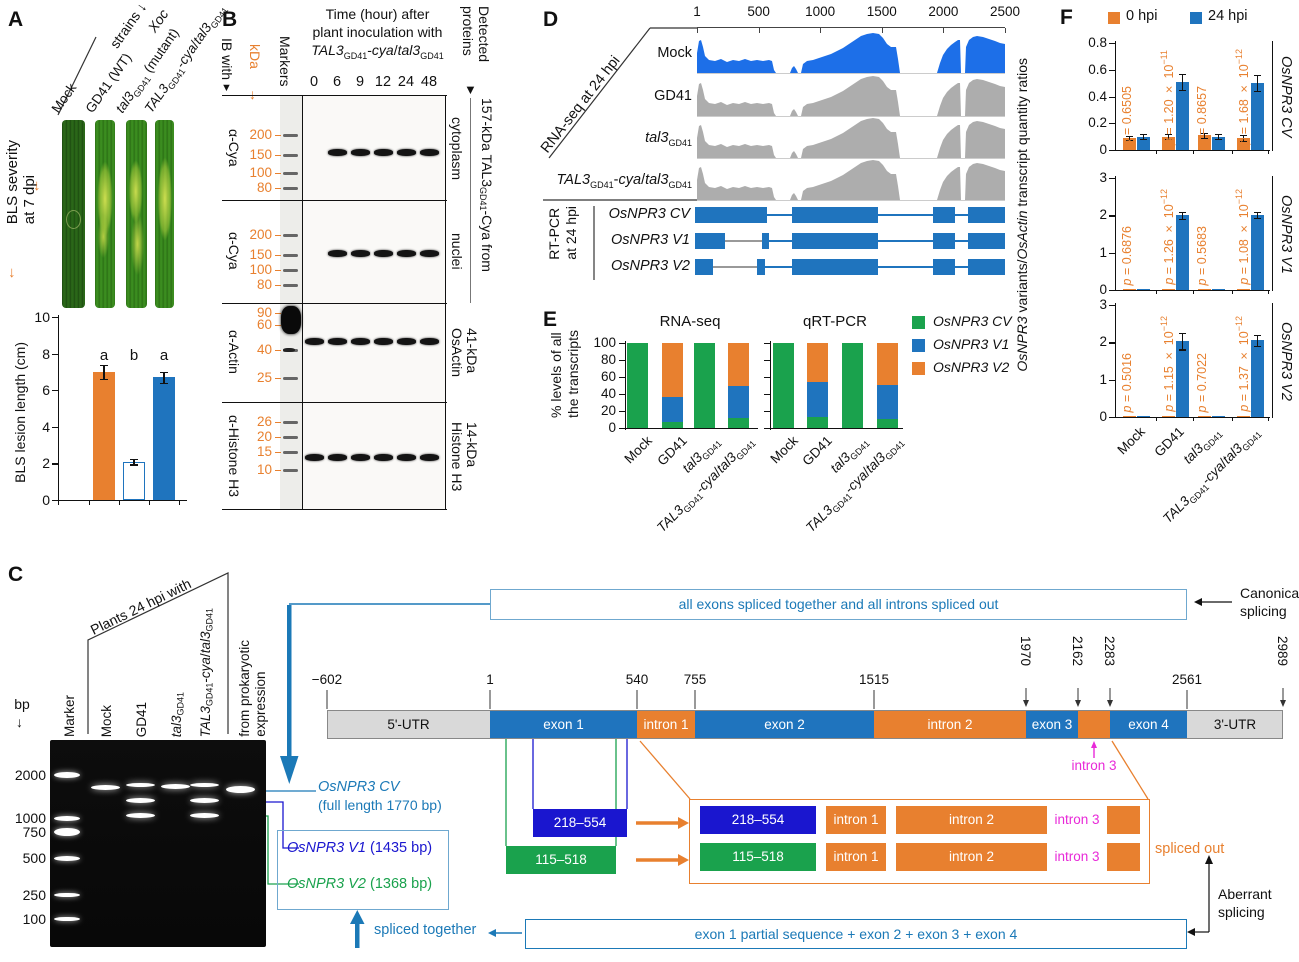 The image size is (1299, 962). I want to click on d-diagonal-line, so click(599, 93).